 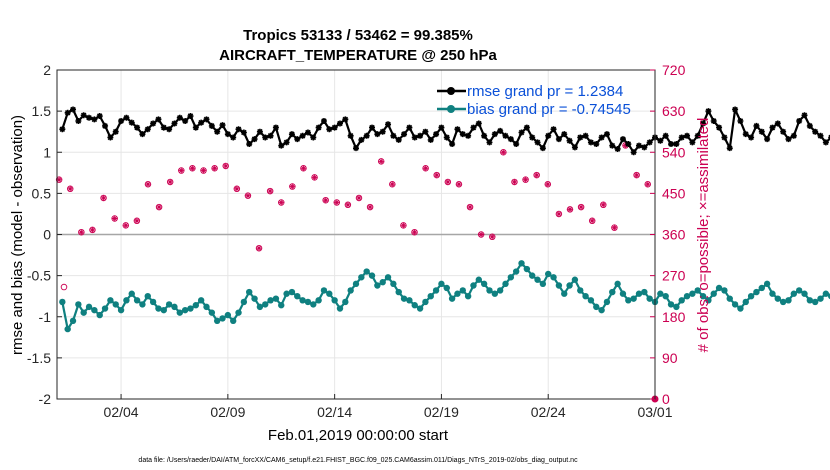 What do you see at coordinates (334, 412) in the screenshot?
I see `x-tick-label: 02/14` at bounding box center [334, 412].